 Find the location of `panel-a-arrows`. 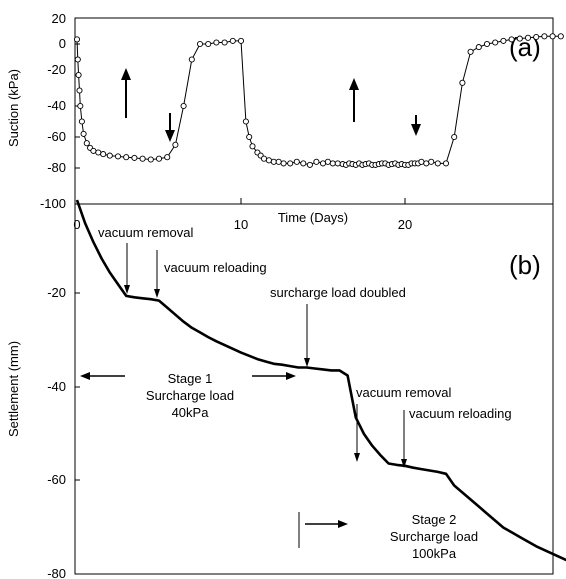

panel-a-arrows is located at coordinates (271, 105).